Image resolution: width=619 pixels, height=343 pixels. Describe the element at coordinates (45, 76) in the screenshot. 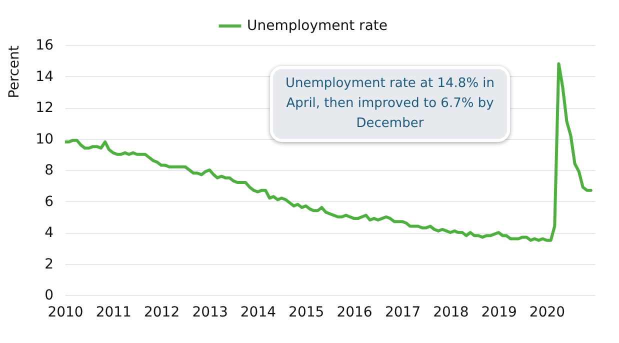

I see `y-tick-label: 14` at that location.